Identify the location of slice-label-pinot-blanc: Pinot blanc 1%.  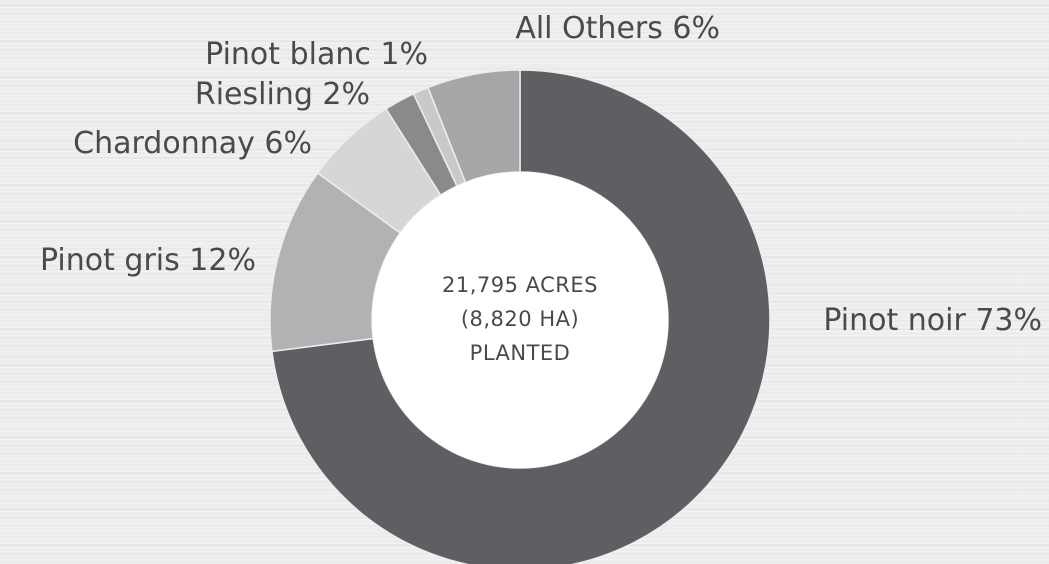
(316, 54).